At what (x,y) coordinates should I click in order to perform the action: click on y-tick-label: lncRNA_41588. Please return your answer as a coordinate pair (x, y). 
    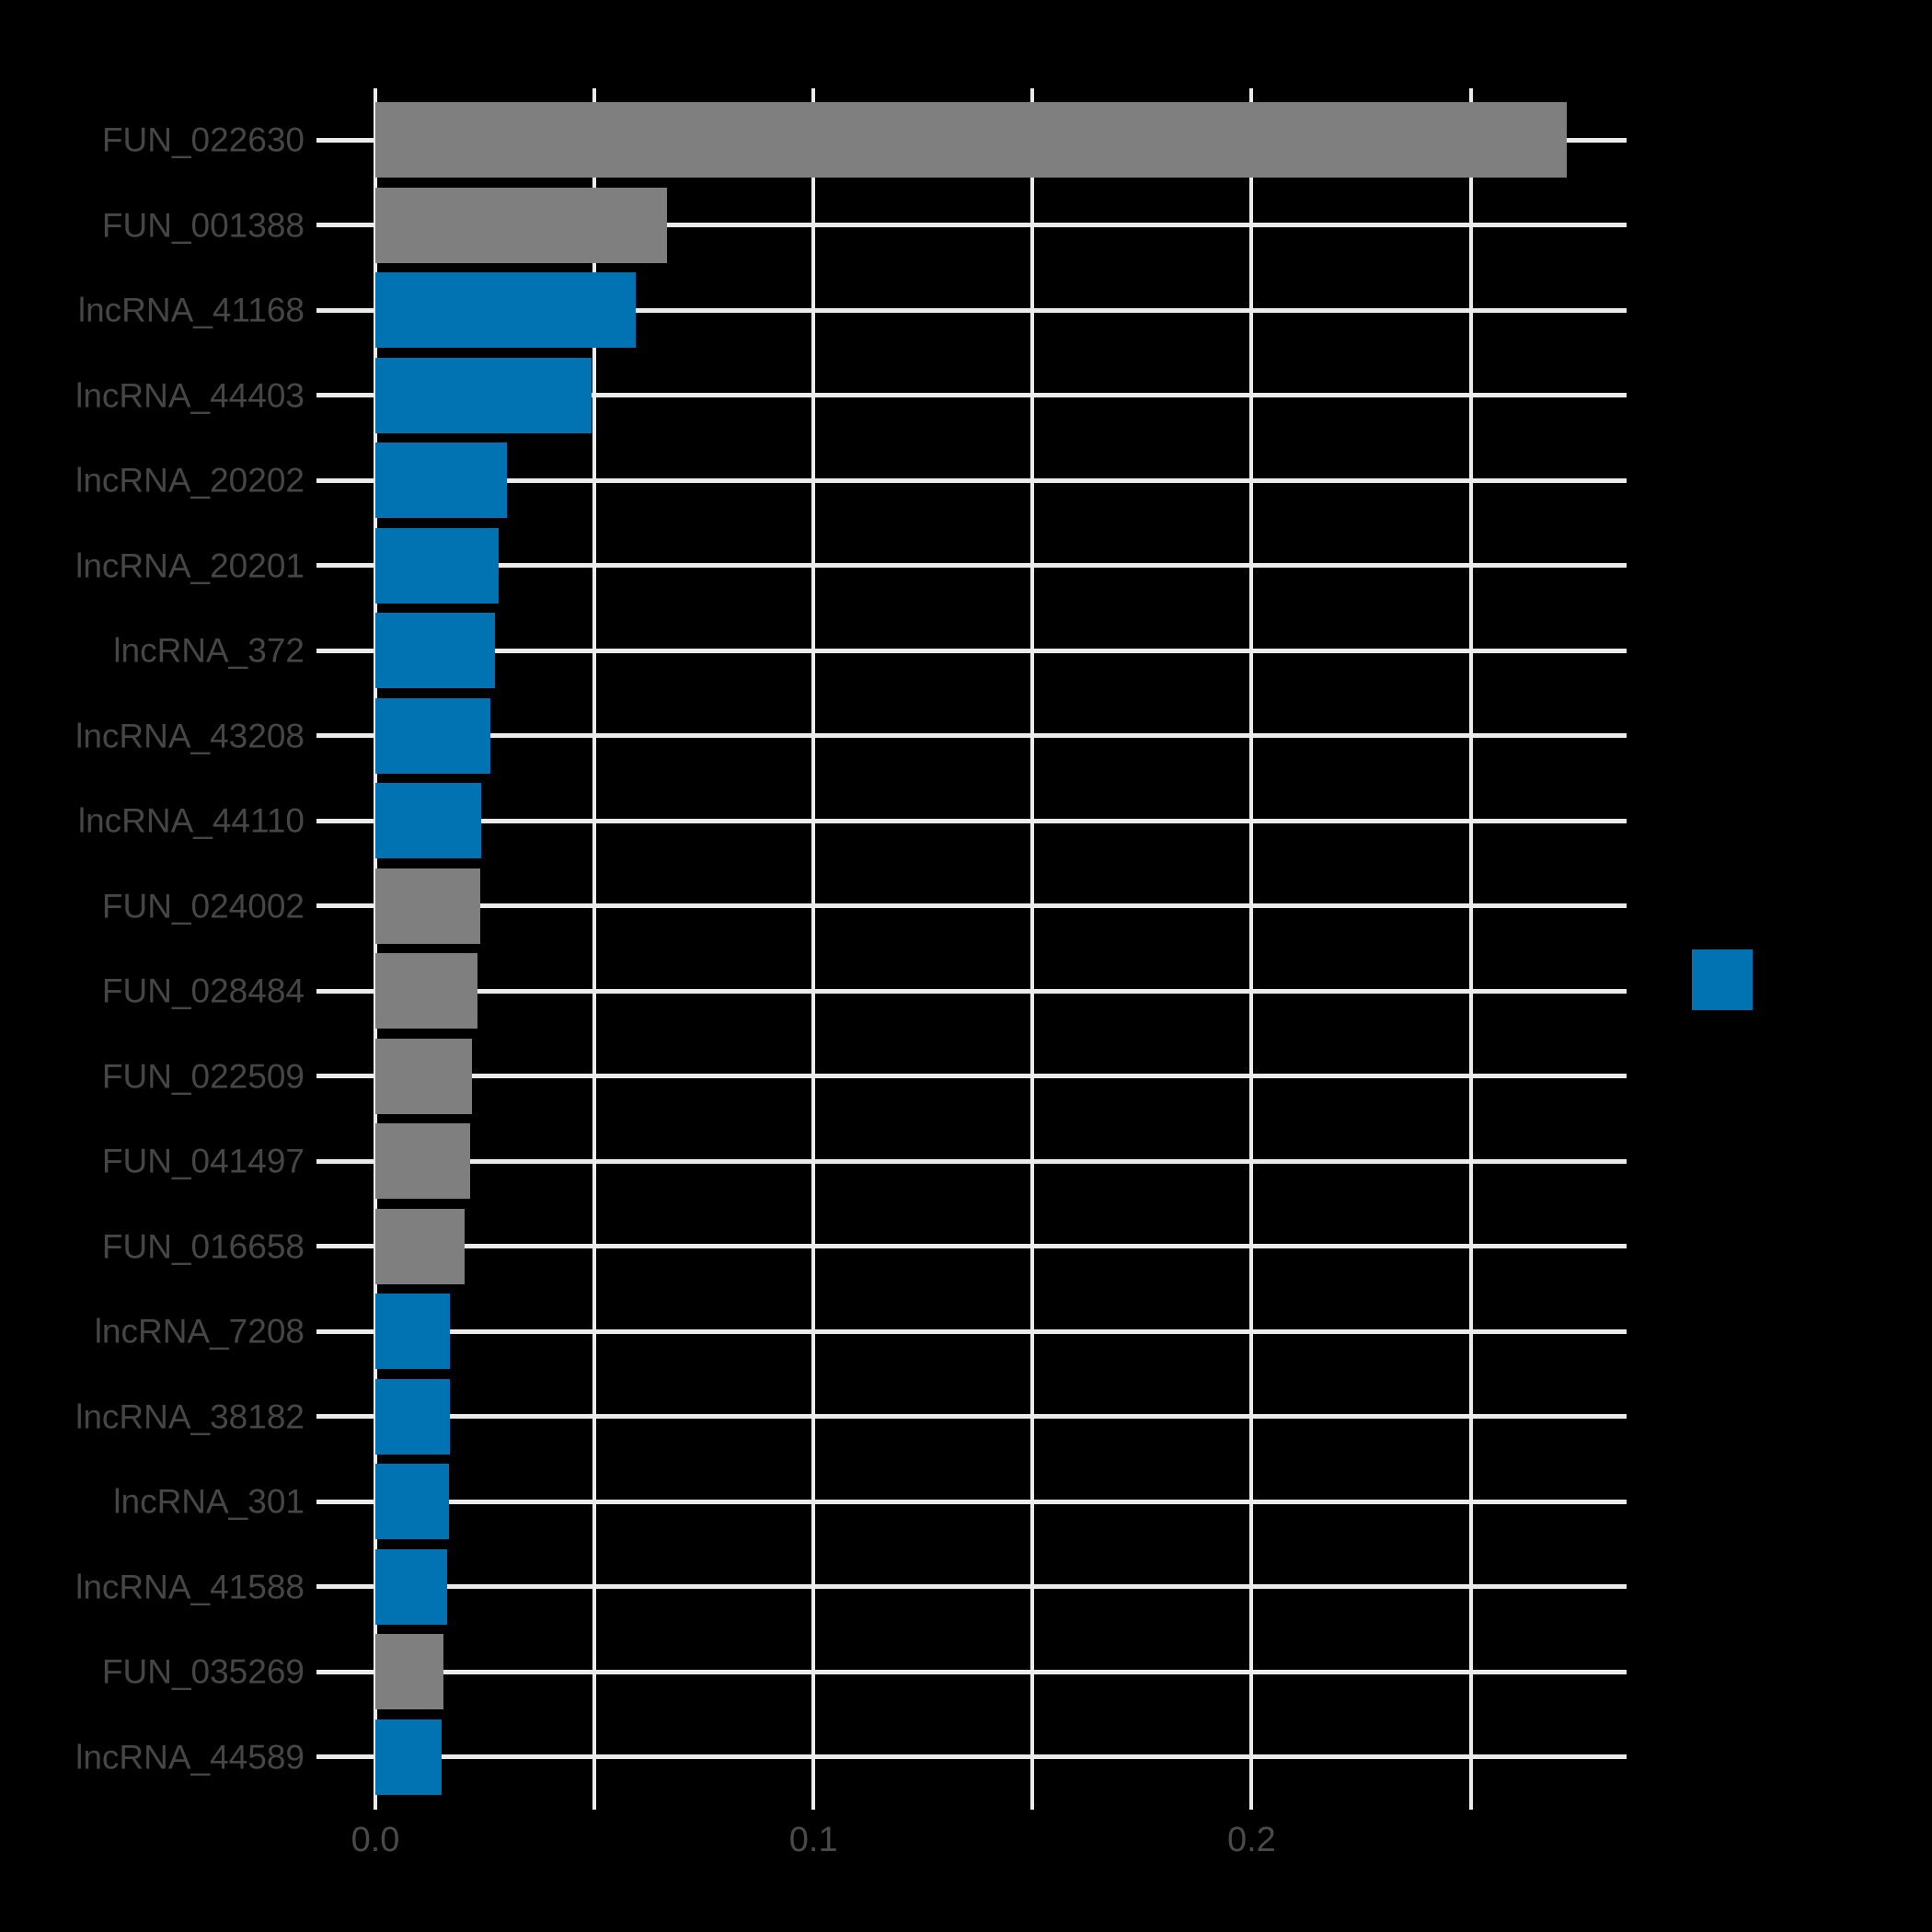
    Looking at the image, I should click on (190, 1586).